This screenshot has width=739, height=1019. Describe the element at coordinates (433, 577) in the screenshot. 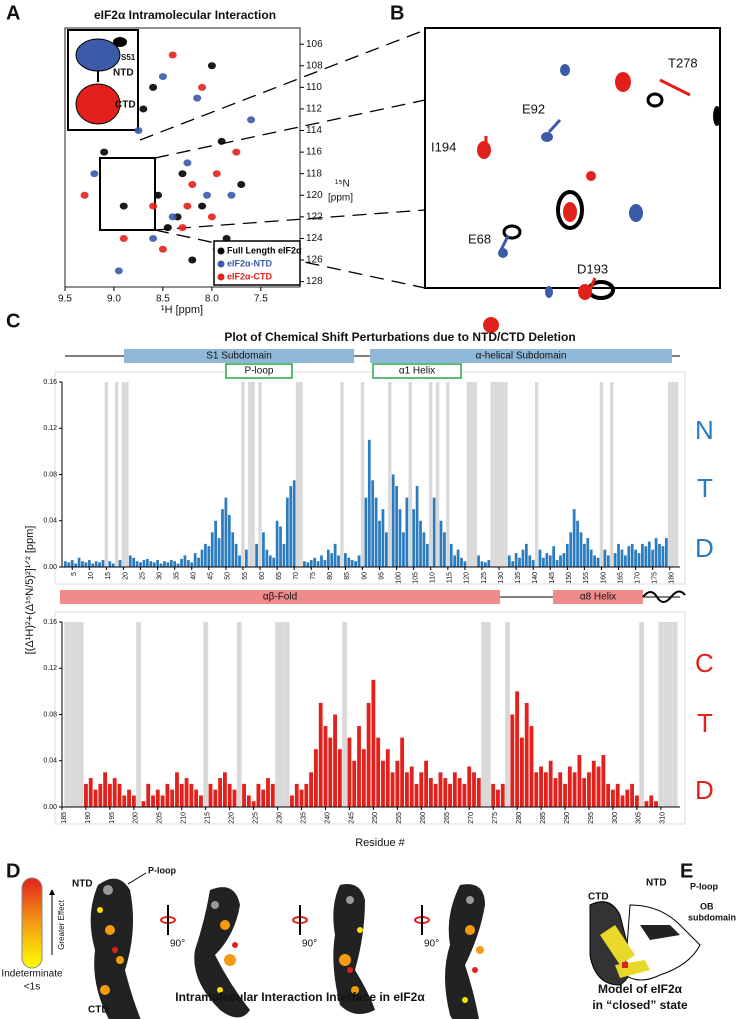

I see `x-tick-label: 110` at that location.